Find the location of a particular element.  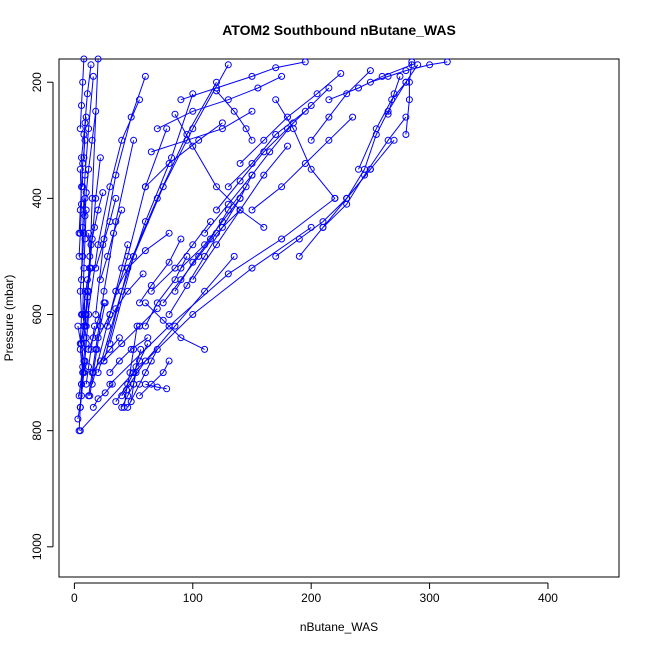

y-axis: 200 400 600 800 1000 is located at coordinates (42, 316).